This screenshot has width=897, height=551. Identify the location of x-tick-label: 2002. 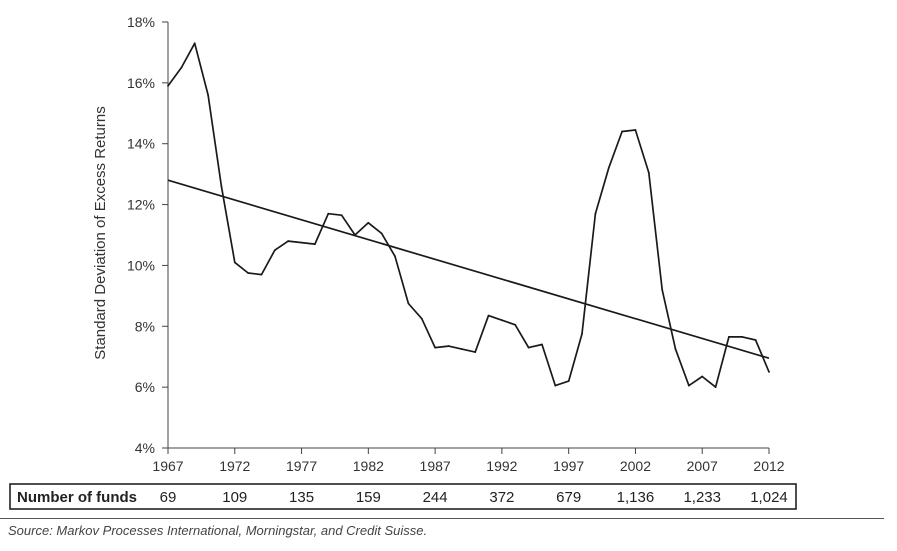
(635, 466).